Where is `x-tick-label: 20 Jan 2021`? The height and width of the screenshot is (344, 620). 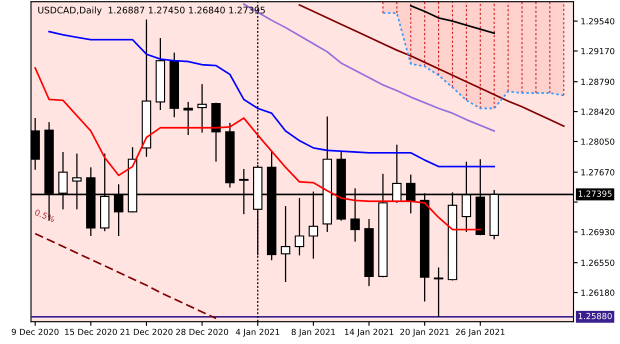 x-tick-label: 20 Jan 2021 is located at coordinates (424, 332).